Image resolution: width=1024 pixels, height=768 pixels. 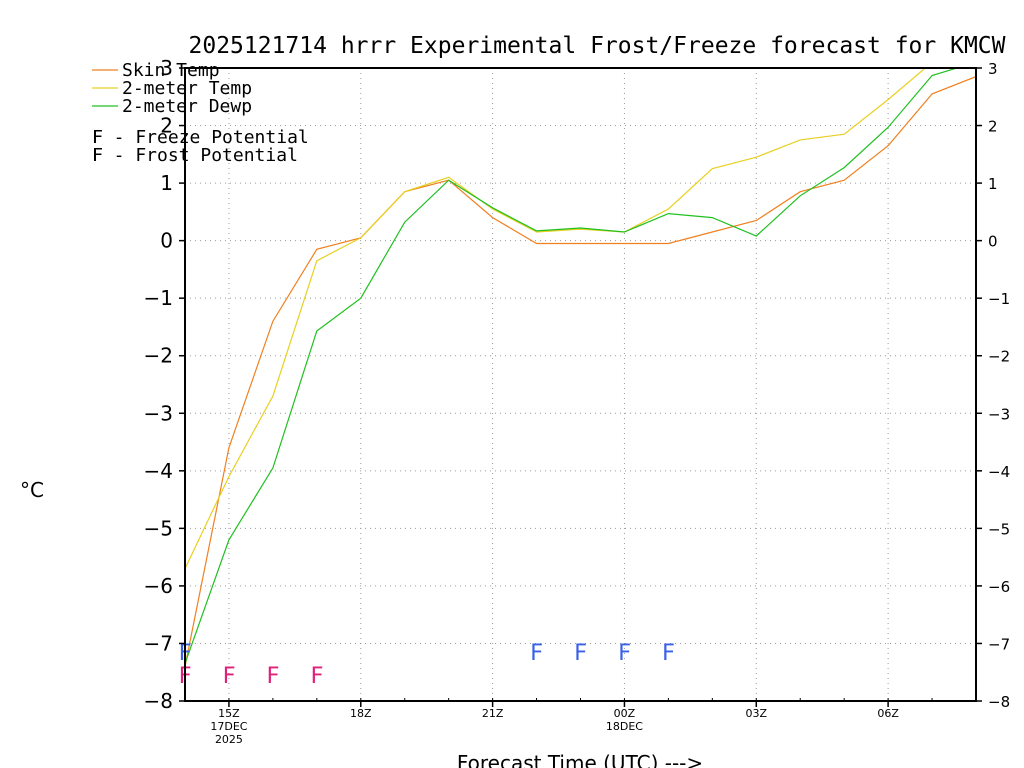 What do you see at coordinates (166, 126) in the screenshot?
I see `y-tick-label-left: 2` at bounding box center [166, 126].